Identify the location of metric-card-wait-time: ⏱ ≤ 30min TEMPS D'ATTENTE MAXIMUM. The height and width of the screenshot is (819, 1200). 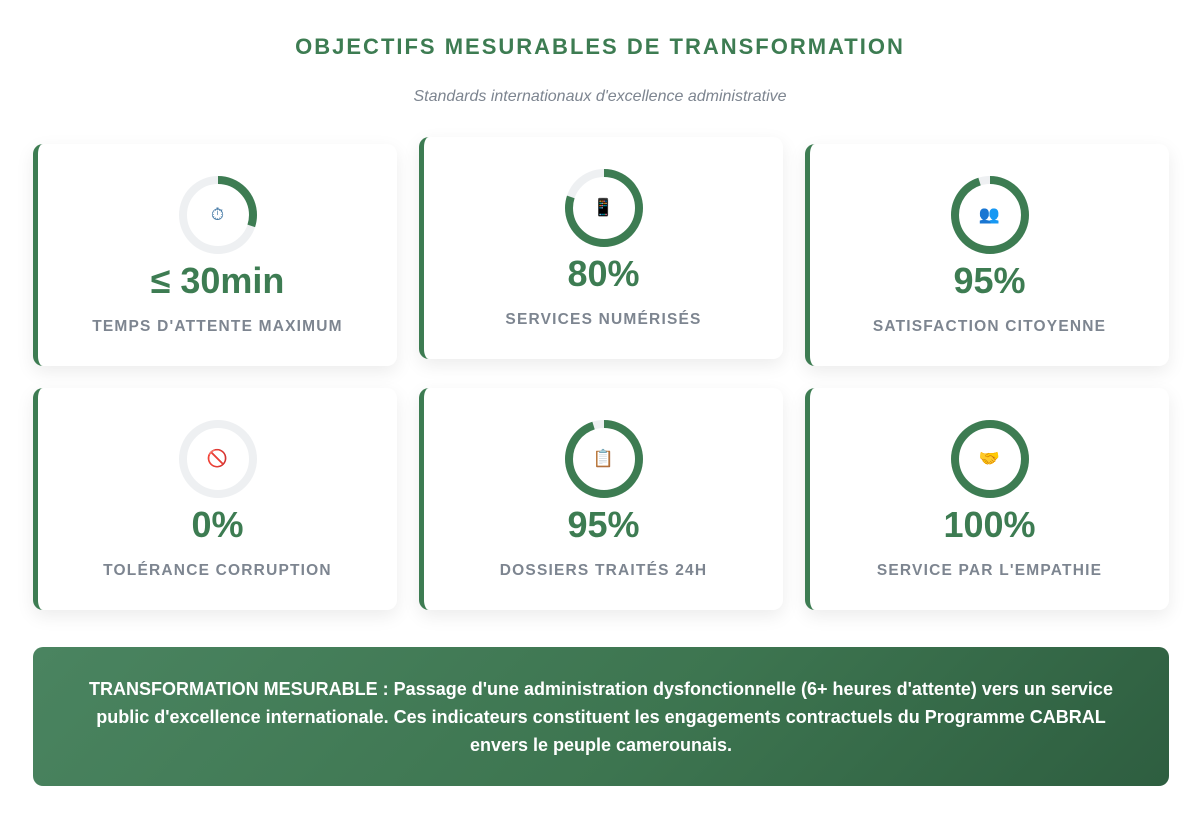
(215, 255).